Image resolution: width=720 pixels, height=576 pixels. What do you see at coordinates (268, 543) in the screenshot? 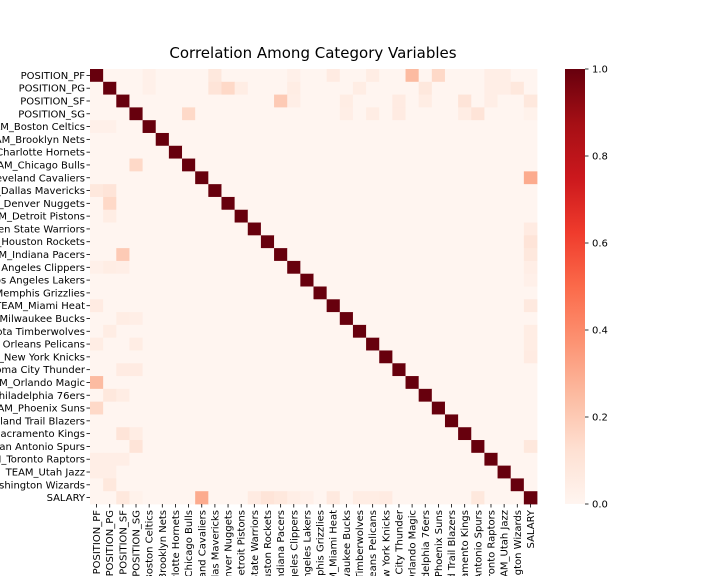
I see `x-tick-label: TEAM_Houston Rockets` at bounding box center [268, 543].